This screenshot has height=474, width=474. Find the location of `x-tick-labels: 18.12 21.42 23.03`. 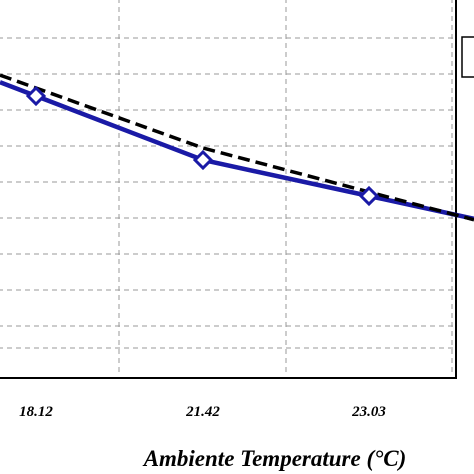

x-tick-labels: 18.12 21.42 23.03 is located at coordinates (202, 412).